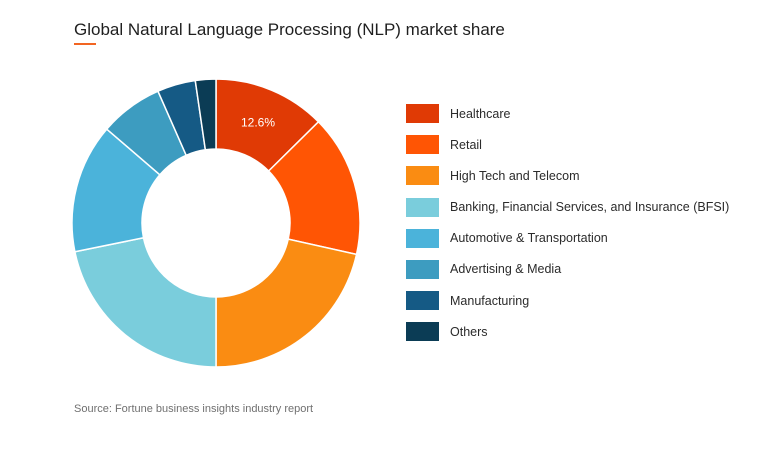  What do you see at coordinates (529, 238) in the screenshot?
I see `legend-label-5: Automotive & Transportation` at bounding box center [529, 238].